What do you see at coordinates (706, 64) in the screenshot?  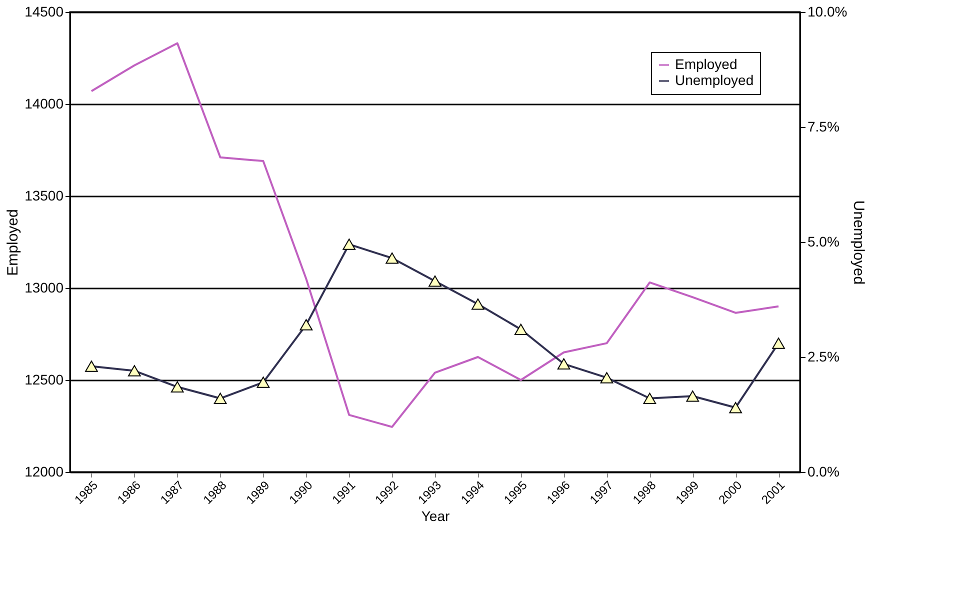 I see `legend-label: Employed` at bounding box center [706, 64].